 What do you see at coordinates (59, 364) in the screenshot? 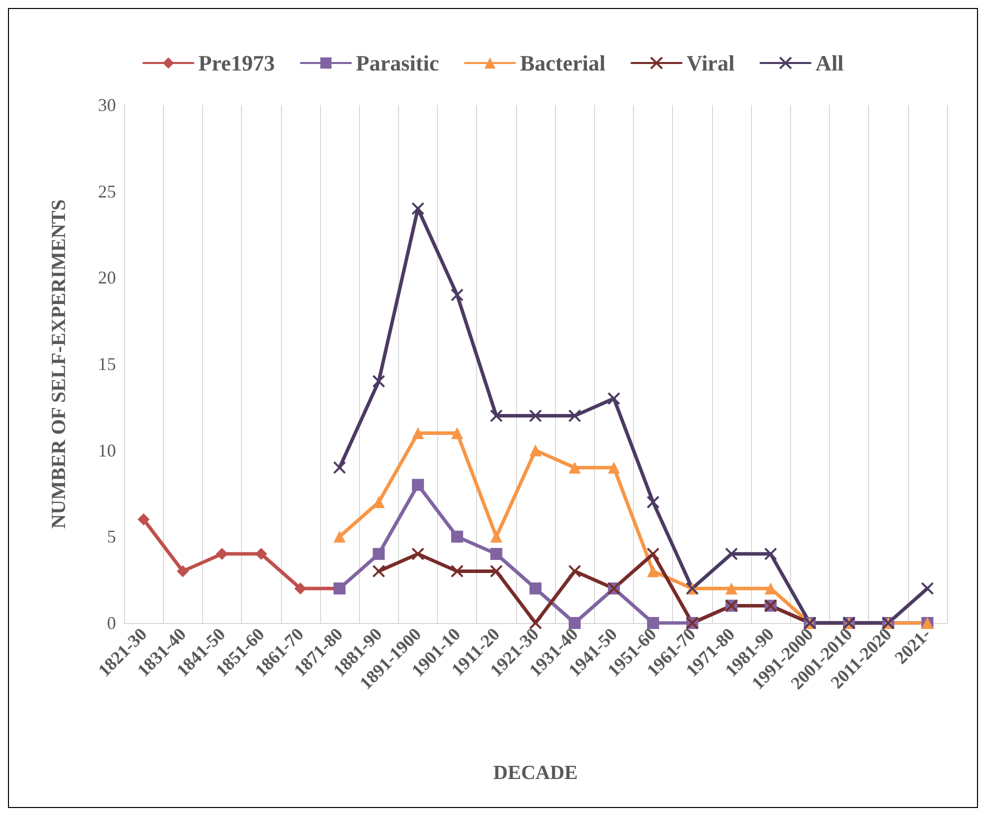
I see `y-axis-title: NUMBER OF SELF-EXPERIMENTS` at bounding box center [59, 364].